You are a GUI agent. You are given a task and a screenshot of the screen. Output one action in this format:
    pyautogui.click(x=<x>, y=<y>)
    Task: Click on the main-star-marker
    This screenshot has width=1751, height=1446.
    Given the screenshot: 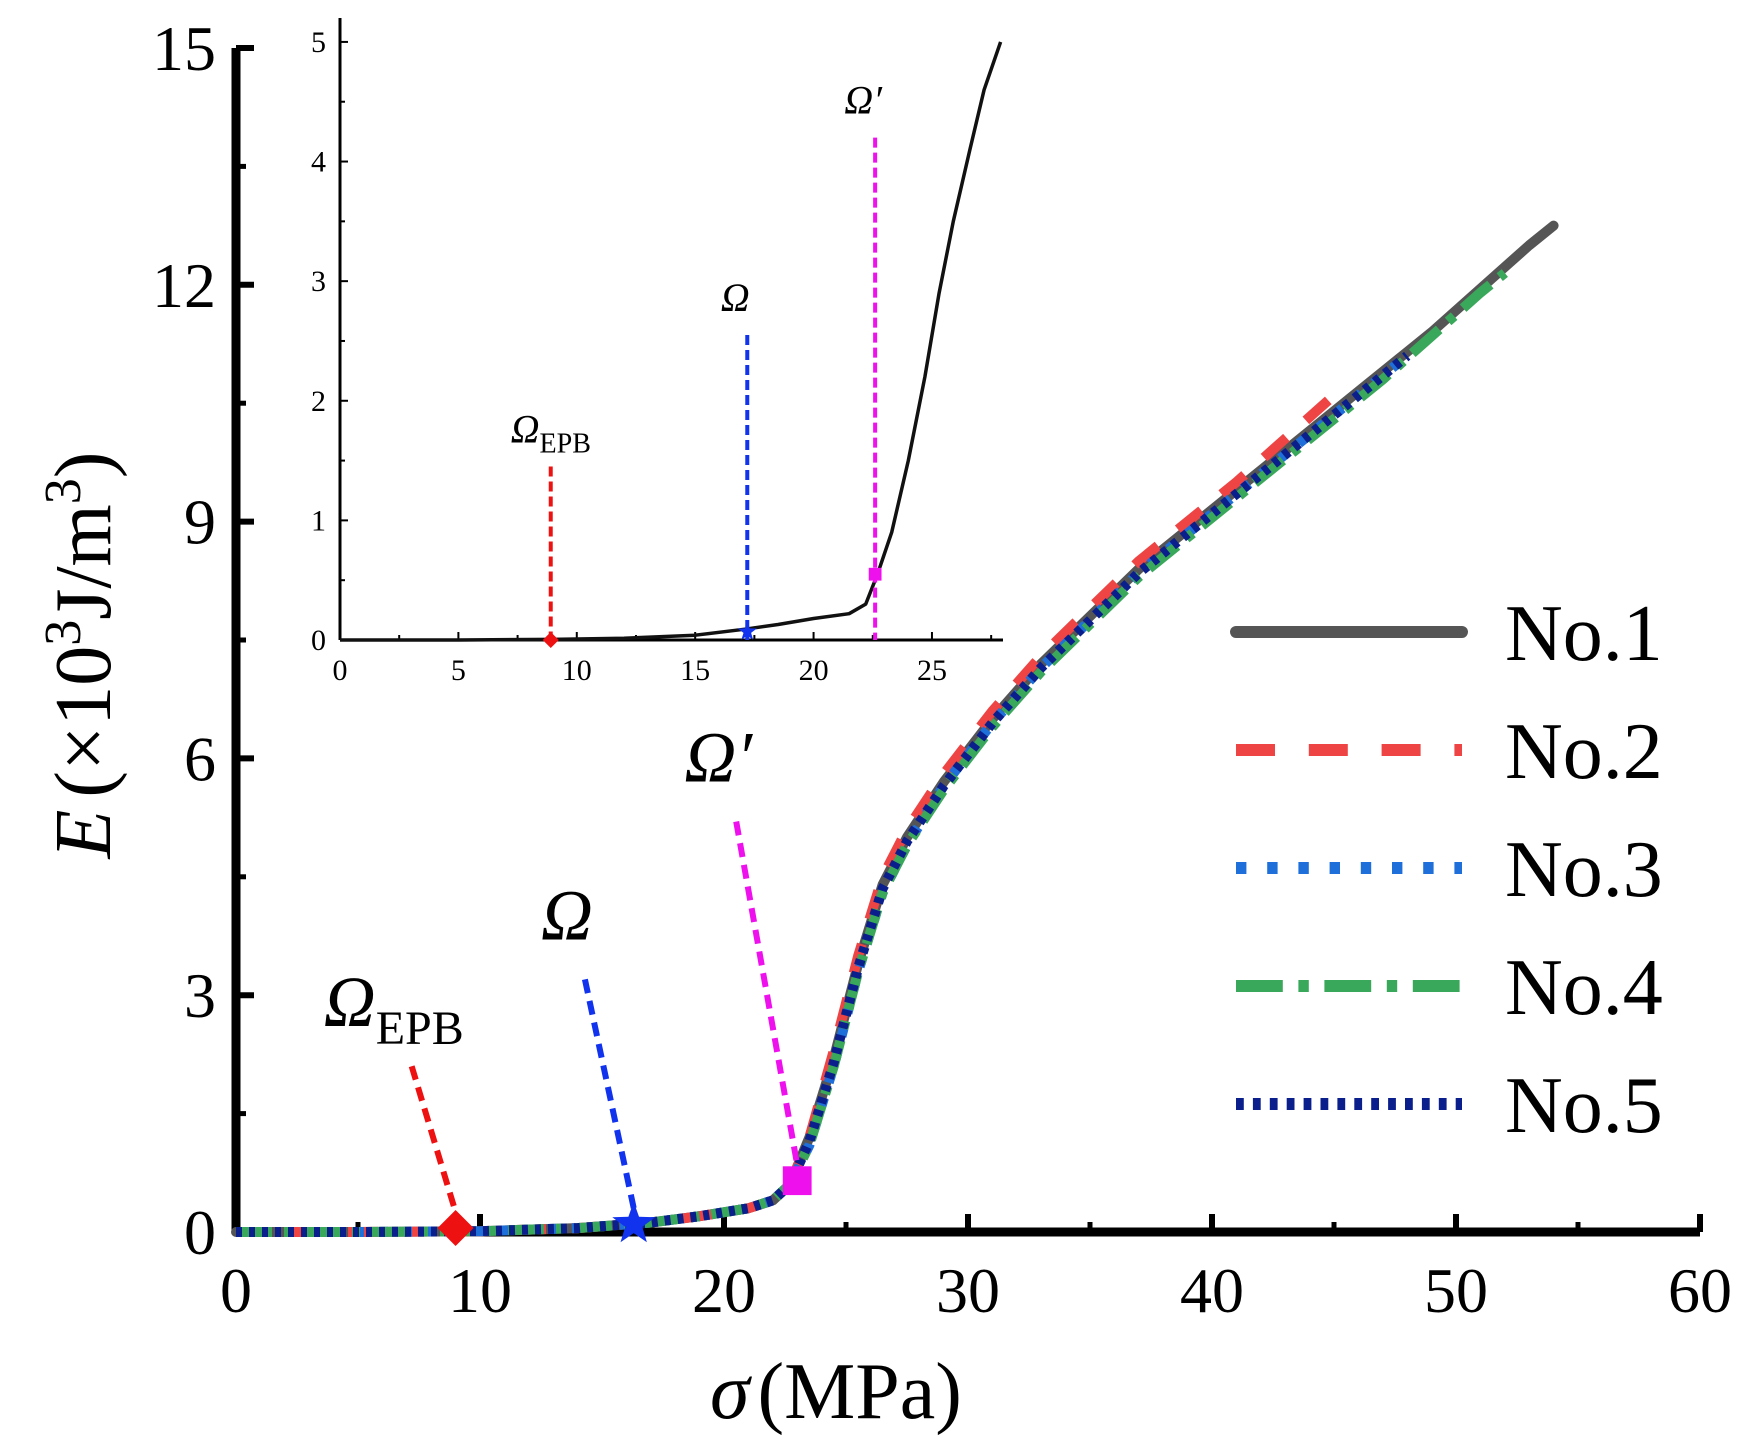 What is the action you would take?
    pyautogui.click(x=634, y=1222)
    